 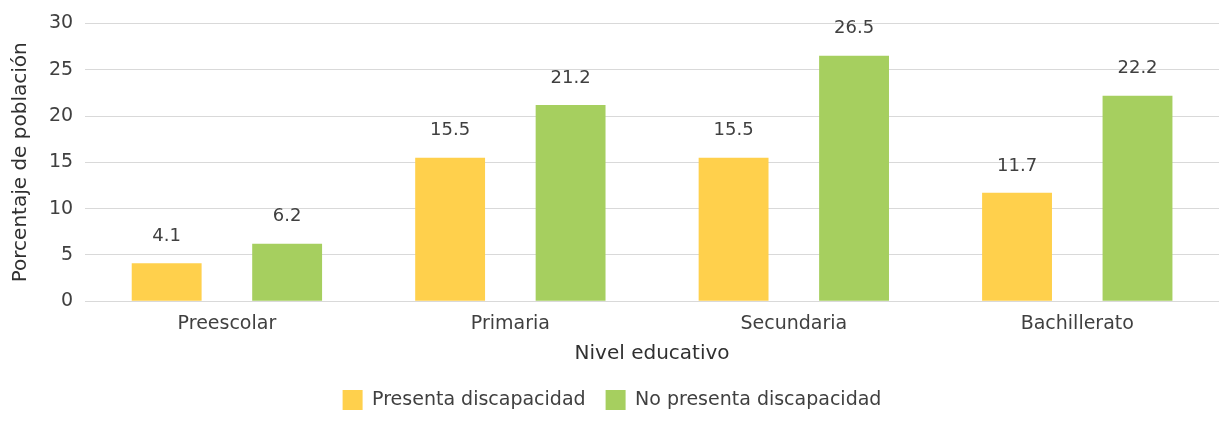 I want to click on data-label: 11.7, so click(x=1017, y=164).